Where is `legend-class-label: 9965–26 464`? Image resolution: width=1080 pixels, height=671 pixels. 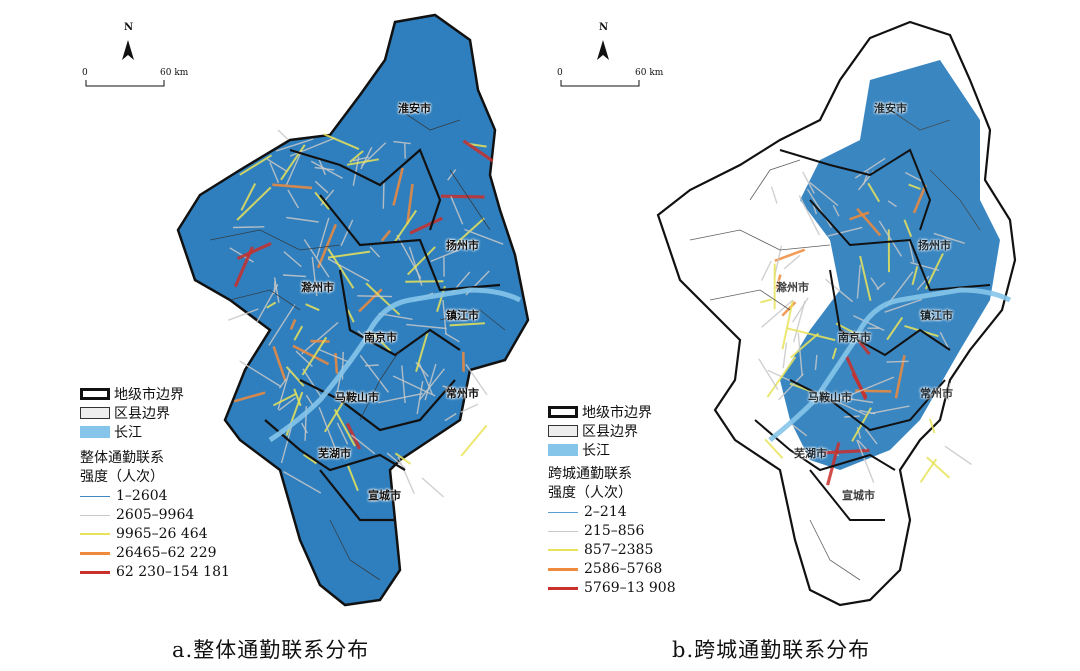
legend-class-label: 9965–26 464 is located at coordinates (162, 534).